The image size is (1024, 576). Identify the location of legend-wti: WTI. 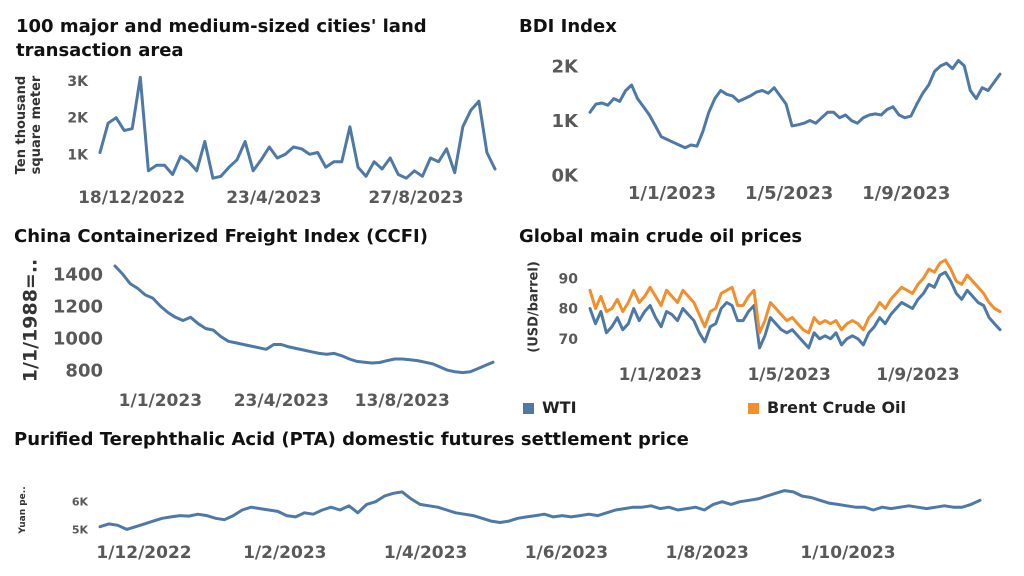
(550, 407).